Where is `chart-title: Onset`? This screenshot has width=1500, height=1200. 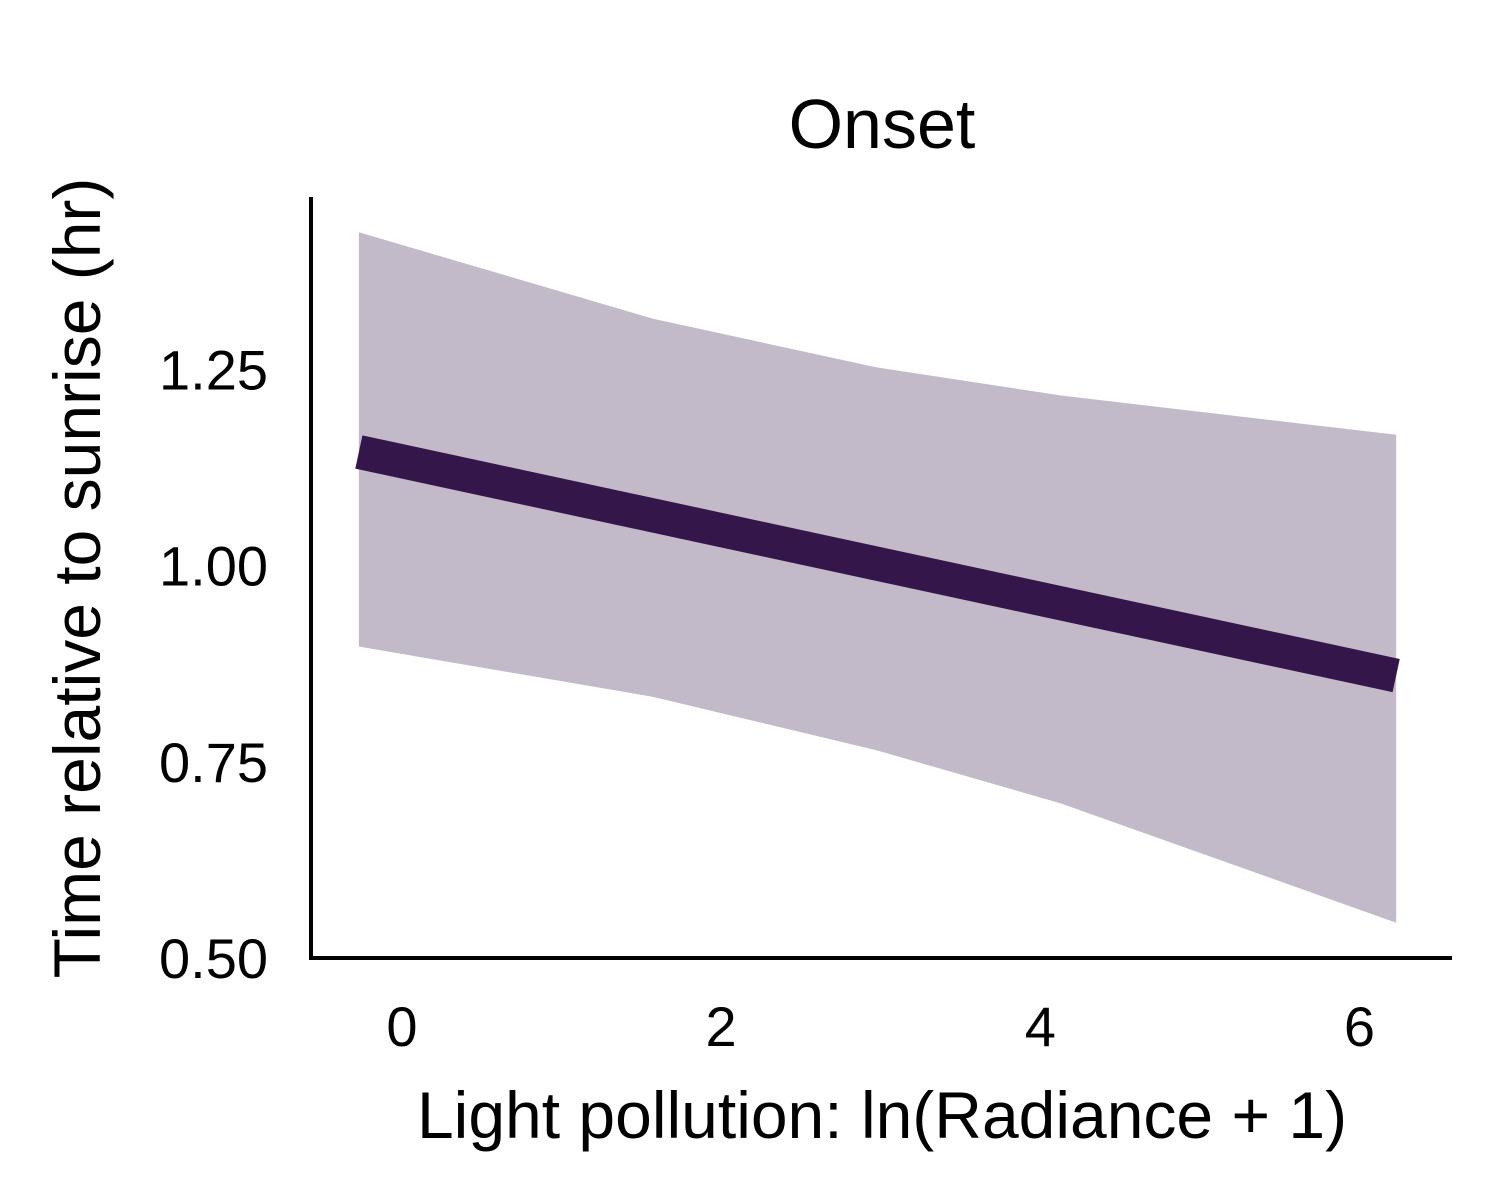 chart-title: Onset is located at coordinates (882, 124).